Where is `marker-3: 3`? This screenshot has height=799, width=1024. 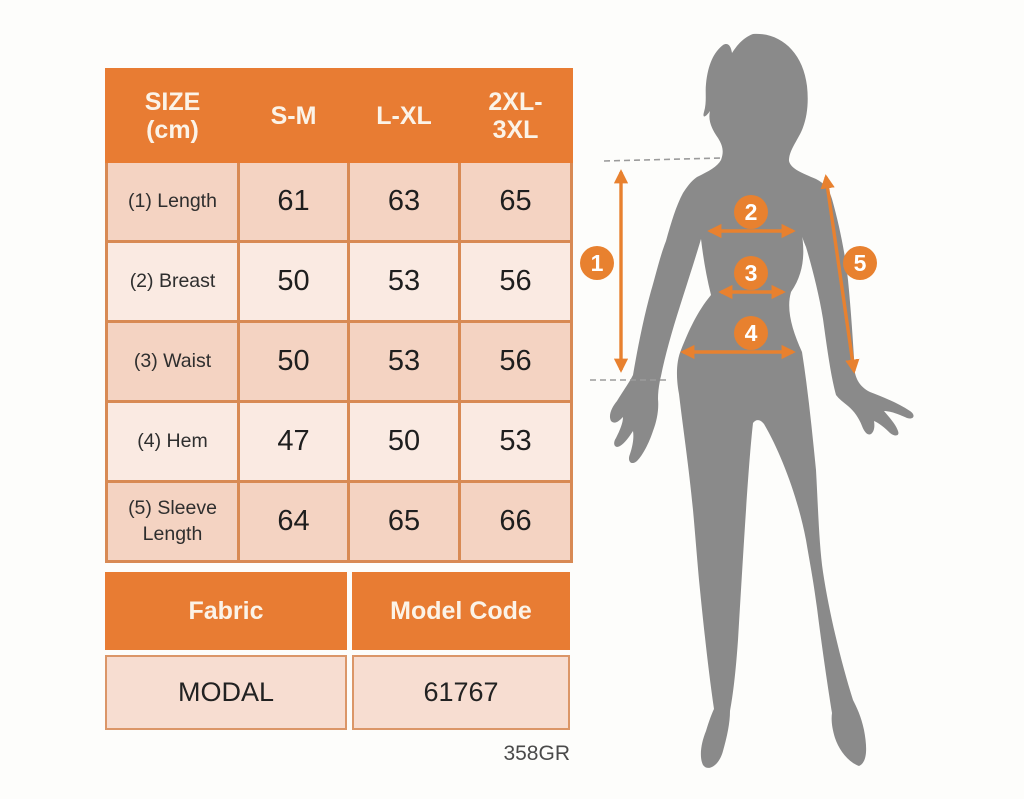 marker-3: 3 is located at coordinates (751, 273).